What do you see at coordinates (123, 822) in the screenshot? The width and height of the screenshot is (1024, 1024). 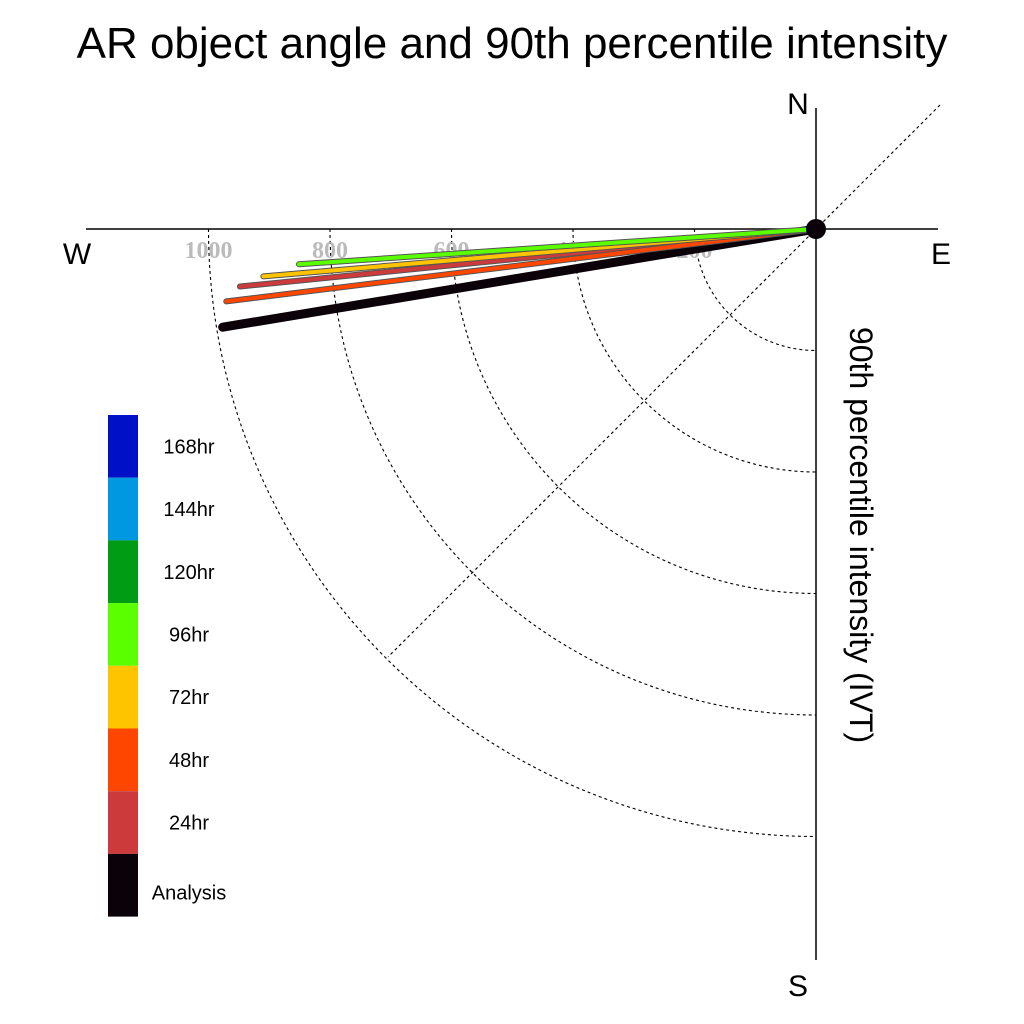 I see `legend-swatch-24hr` at bounding box center [123, 822].